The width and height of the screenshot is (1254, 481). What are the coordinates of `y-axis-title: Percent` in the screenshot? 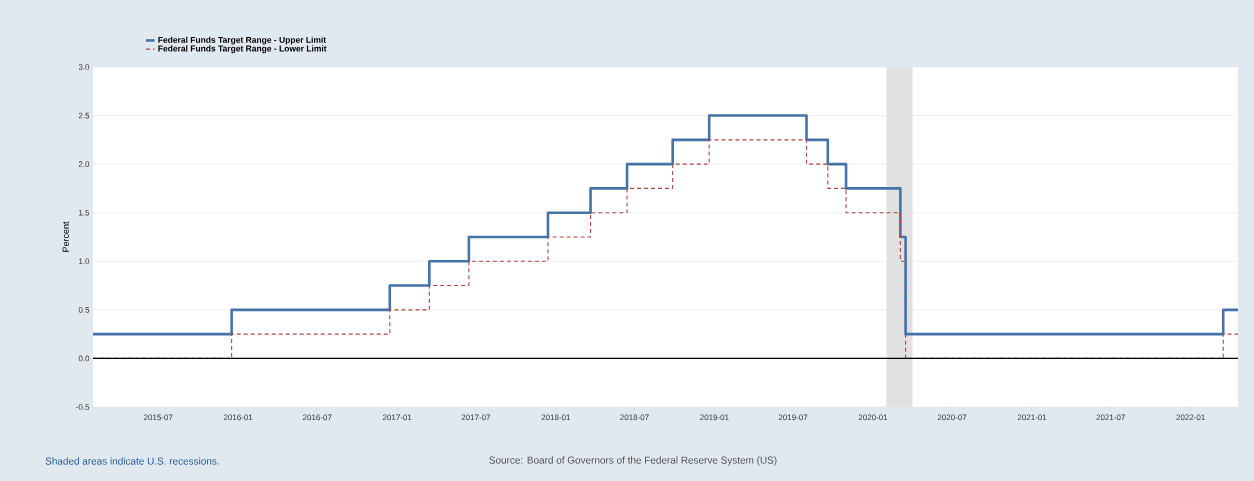 It's located at (65, 236).